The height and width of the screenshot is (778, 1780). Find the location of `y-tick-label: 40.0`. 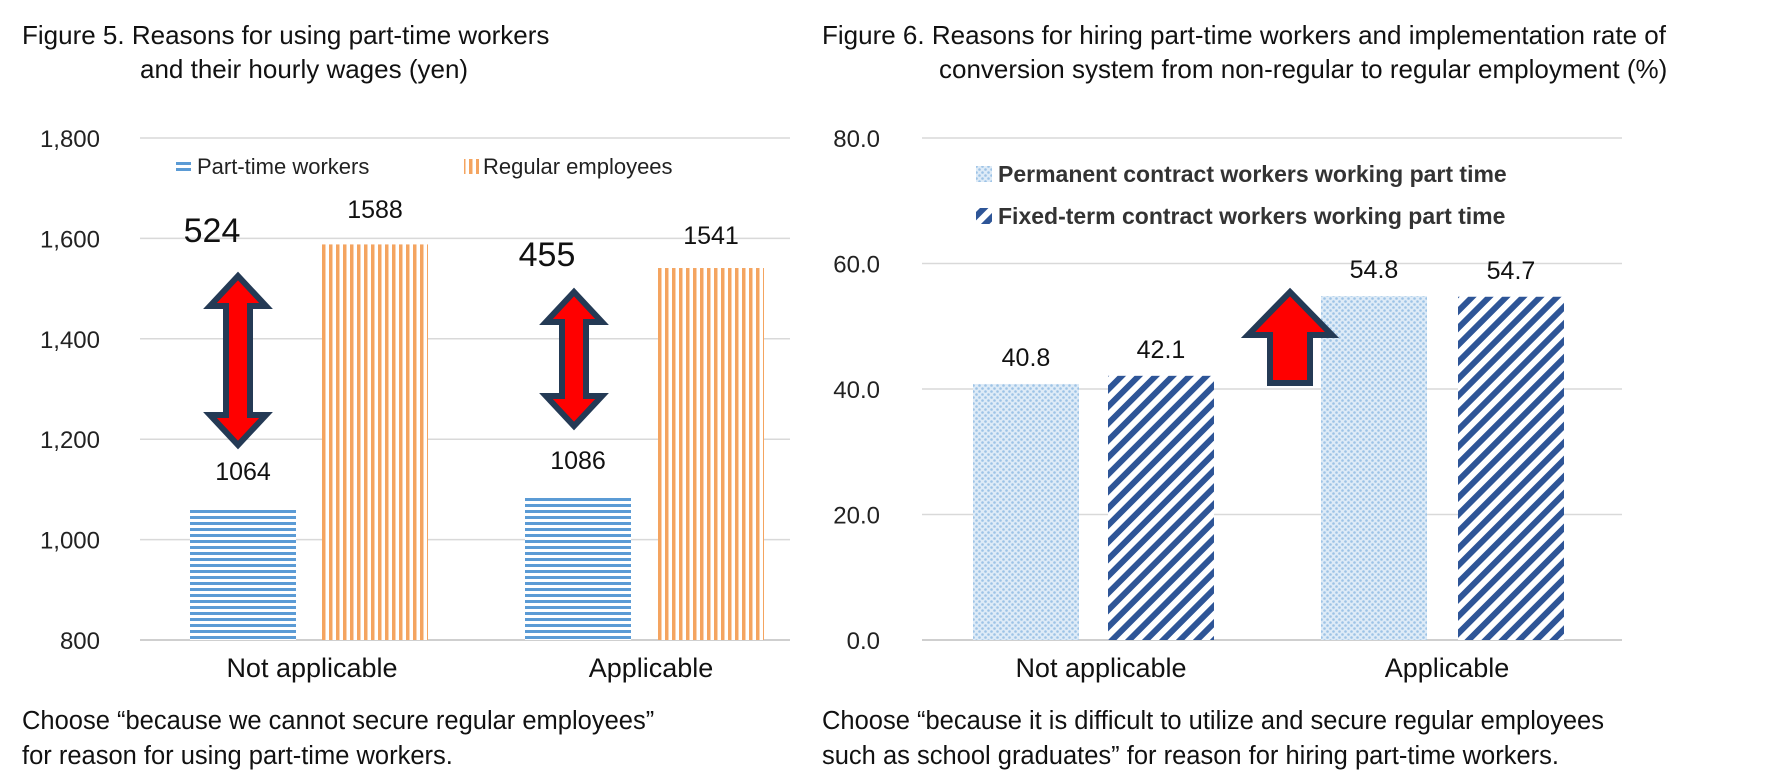

y-tick-label: 40.0 is located at coordinates (856, 390).